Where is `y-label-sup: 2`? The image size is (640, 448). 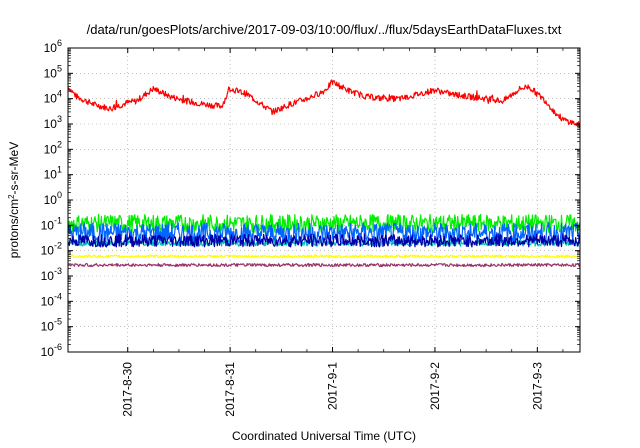
y-label-sup: 2 is located at coordinates (11, 196).